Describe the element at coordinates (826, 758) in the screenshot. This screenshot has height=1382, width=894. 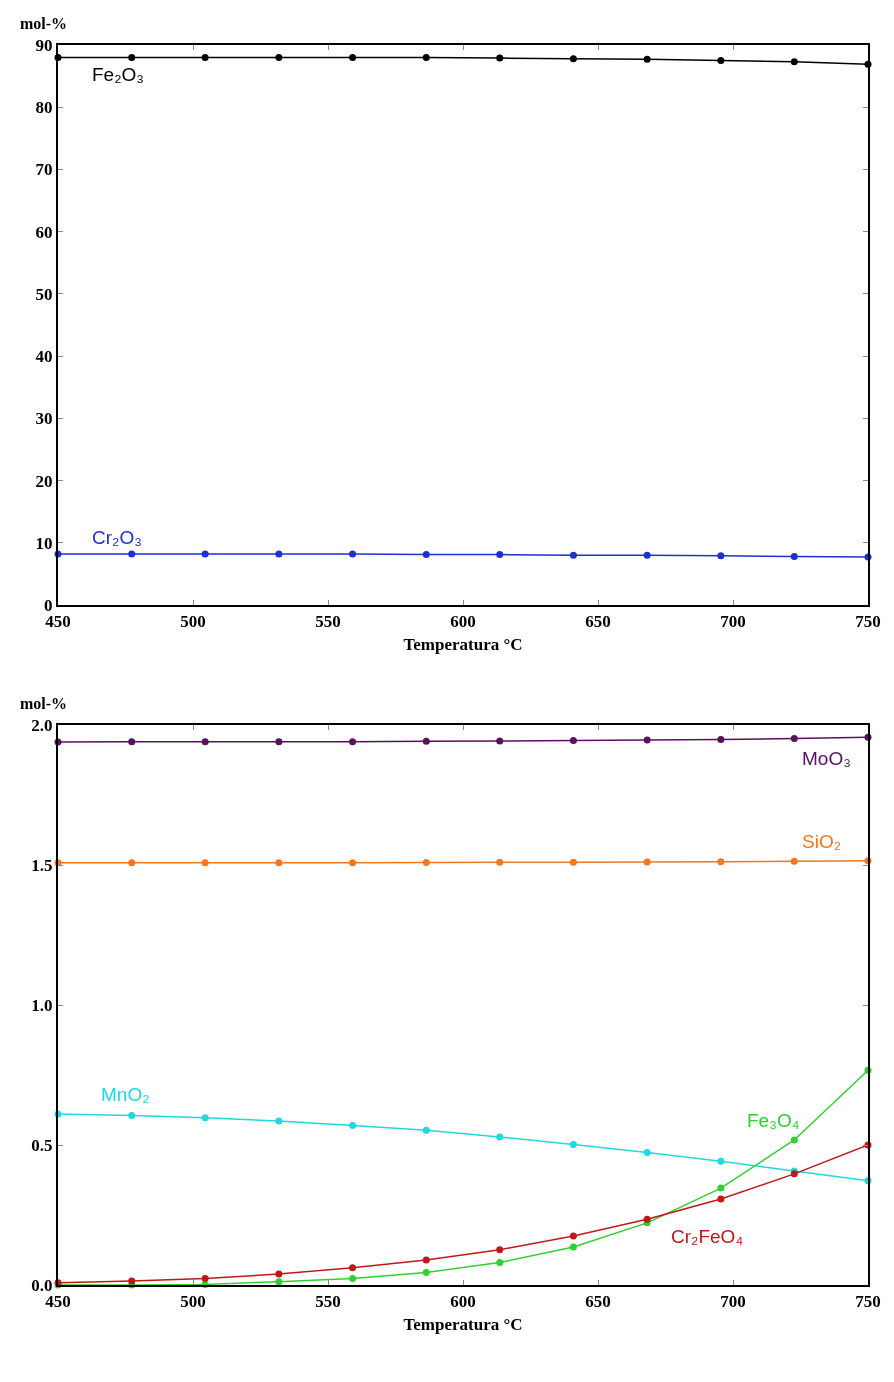
I see `series-label: MoO₃` at that location.